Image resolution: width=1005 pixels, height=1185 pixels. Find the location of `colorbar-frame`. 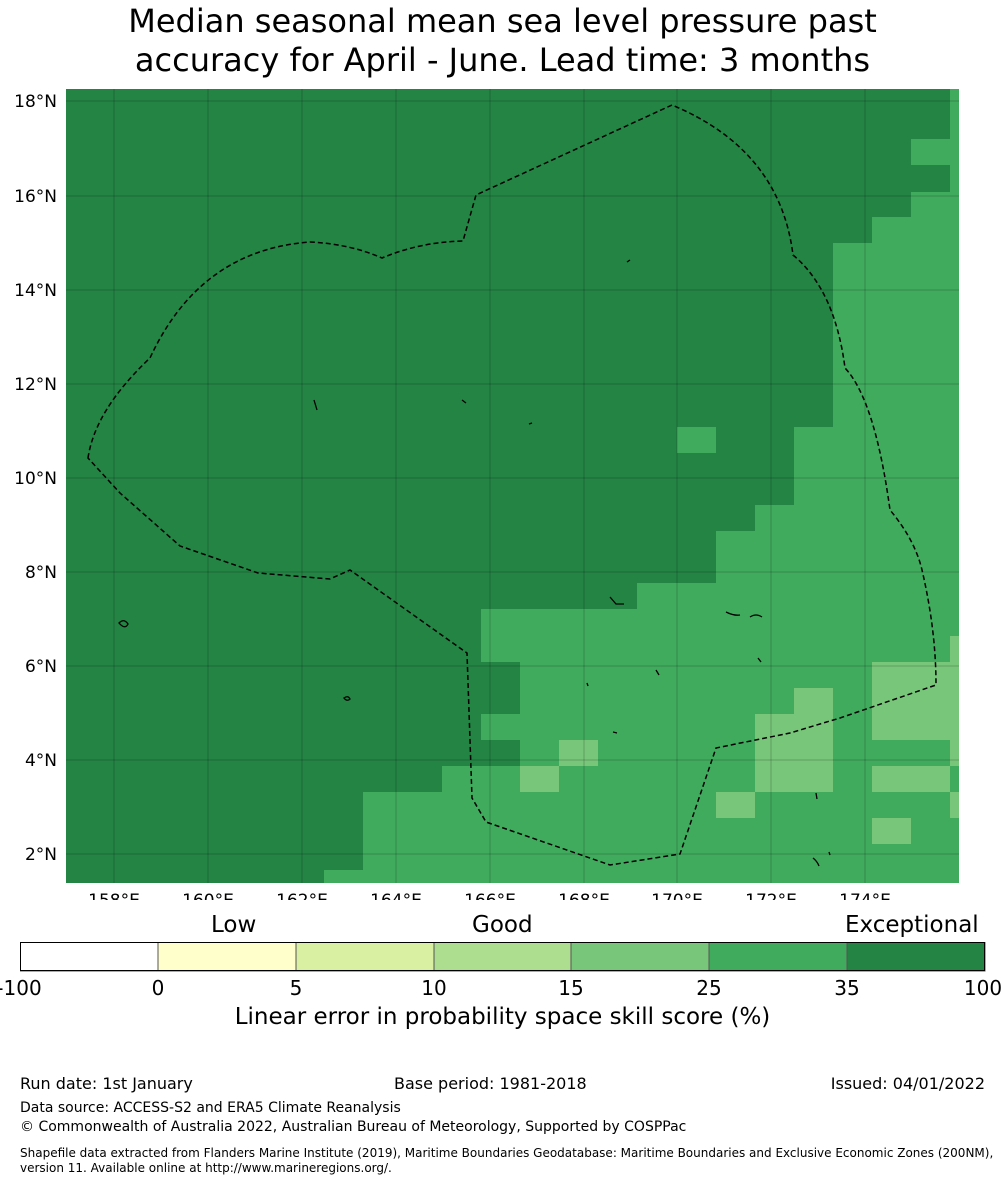

colorbar-frame is located at coordinates (502, 956).